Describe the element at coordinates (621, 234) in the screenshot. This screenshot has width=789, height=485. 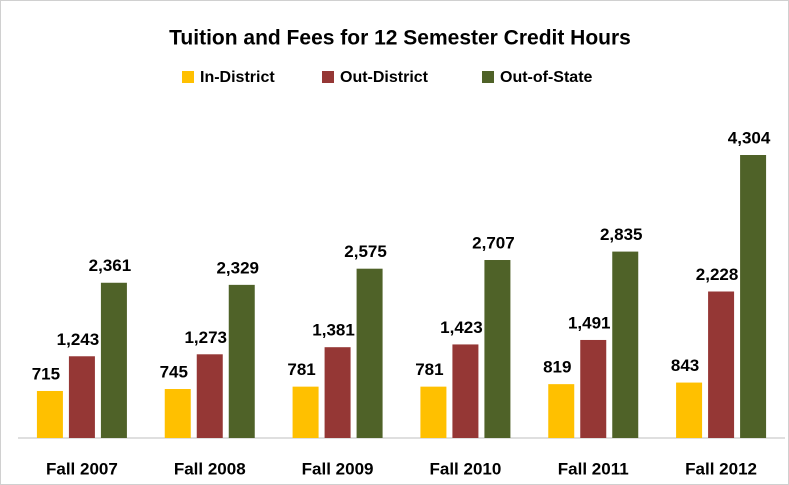
I see `data-label: 2,835` at that location.